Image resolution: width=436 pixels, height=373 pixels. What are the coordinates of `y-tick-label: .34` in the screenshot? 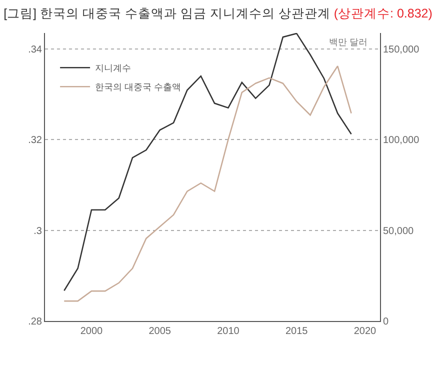 It's located at (35, 50).